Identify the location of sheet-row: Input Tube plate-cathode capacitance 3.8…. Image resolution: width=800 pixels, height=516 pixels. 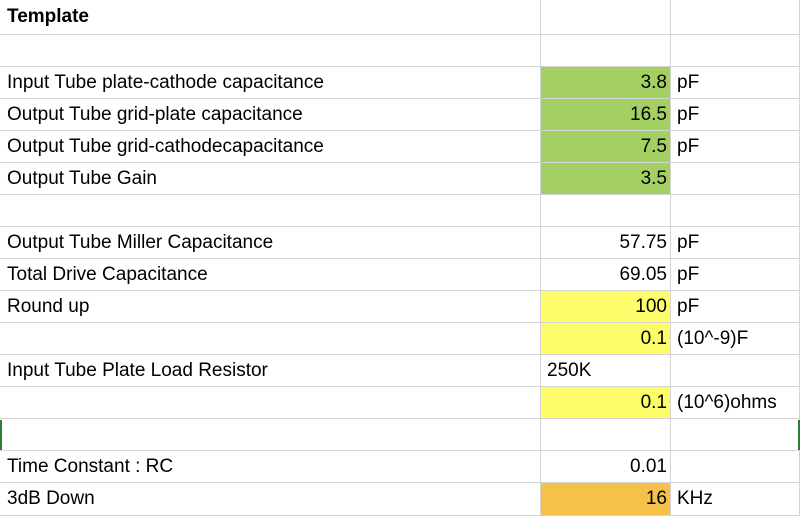
(400, 83).